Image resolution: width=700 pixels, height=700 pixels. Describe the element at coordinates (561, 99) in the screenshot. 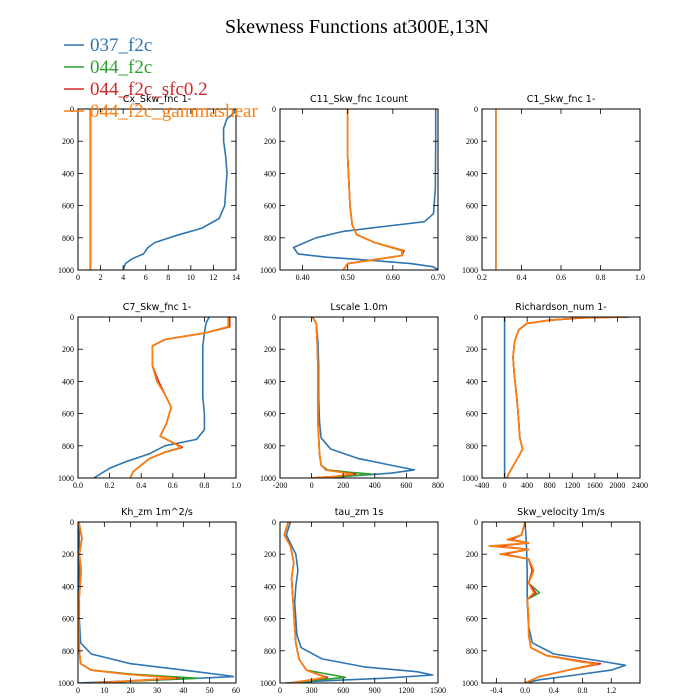

I see `panel-title: C1_Skw_fnc 1-` at that location.